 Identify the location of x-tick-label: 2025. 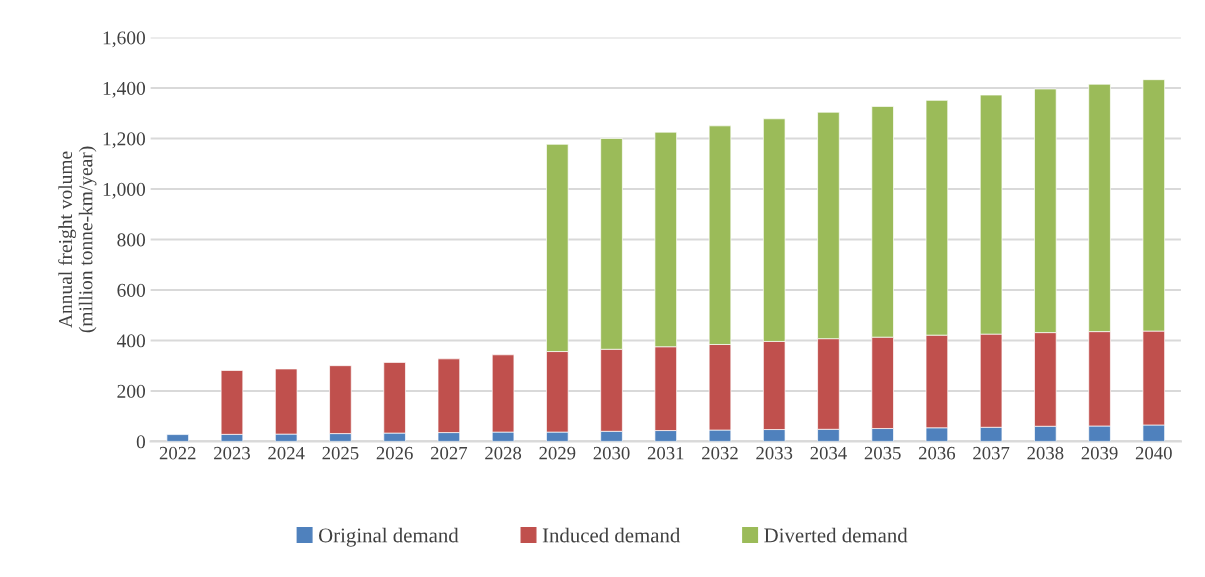
(340, 453).